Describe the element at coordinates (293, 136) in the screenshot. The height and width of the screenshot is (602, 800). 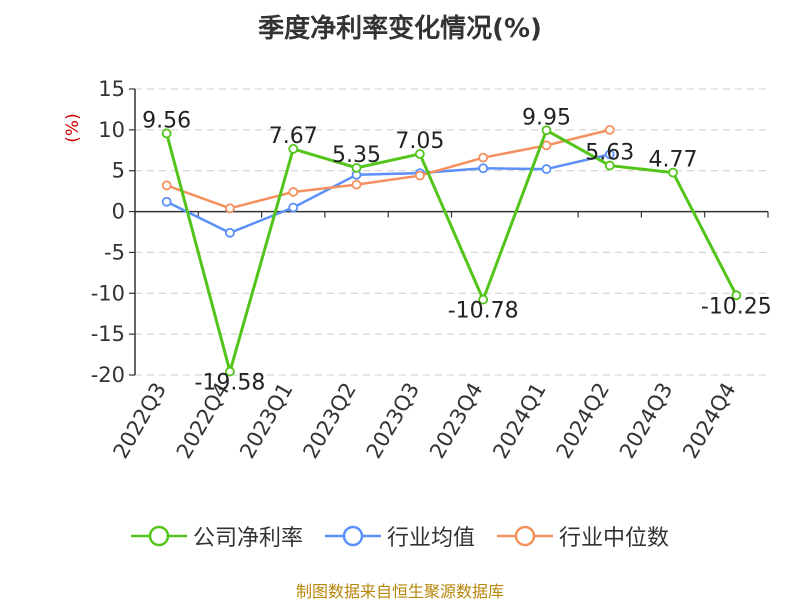
I see `data-label: 7.67` at that location.